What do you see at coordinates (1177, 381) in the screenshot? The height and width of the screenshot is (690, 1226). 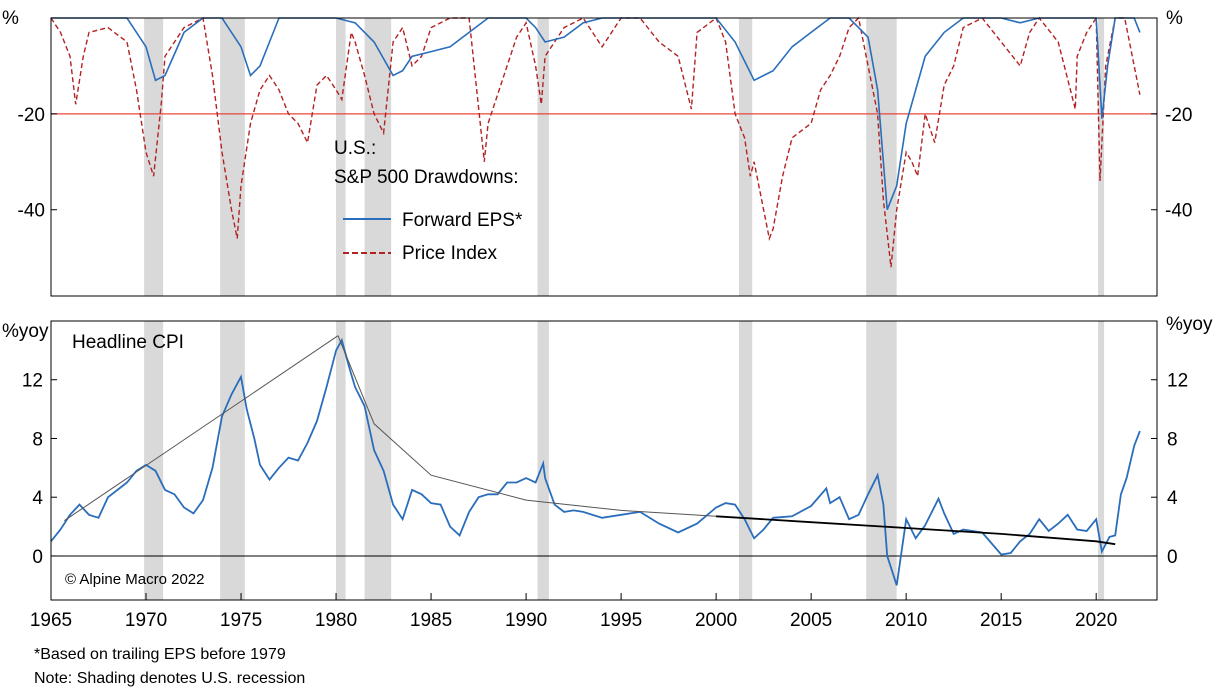 I see `bottom-right-ytick-label: 12` at bounding box center [1177, 381].